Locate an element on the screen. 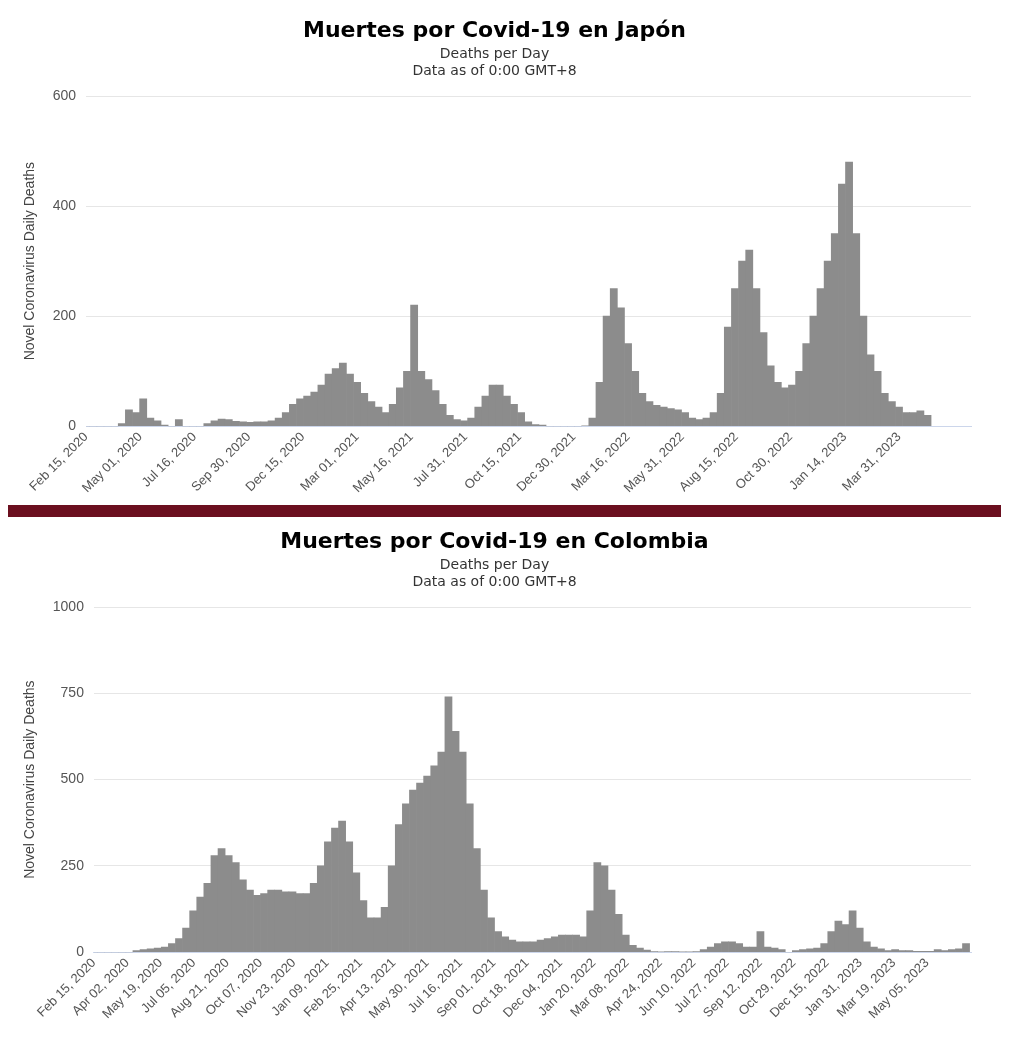 The height and width of the screenshot is (1040, 1009). y-tick-label: 200 is located at coordinates (64, 315).